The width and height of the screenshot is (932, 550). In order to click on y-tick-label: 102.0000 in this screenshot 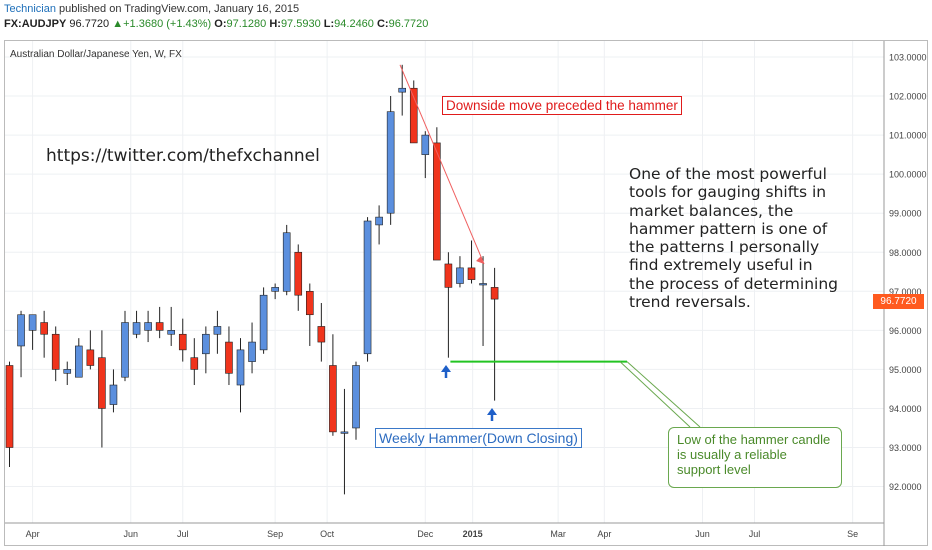, I will do `click(908, 97)`.